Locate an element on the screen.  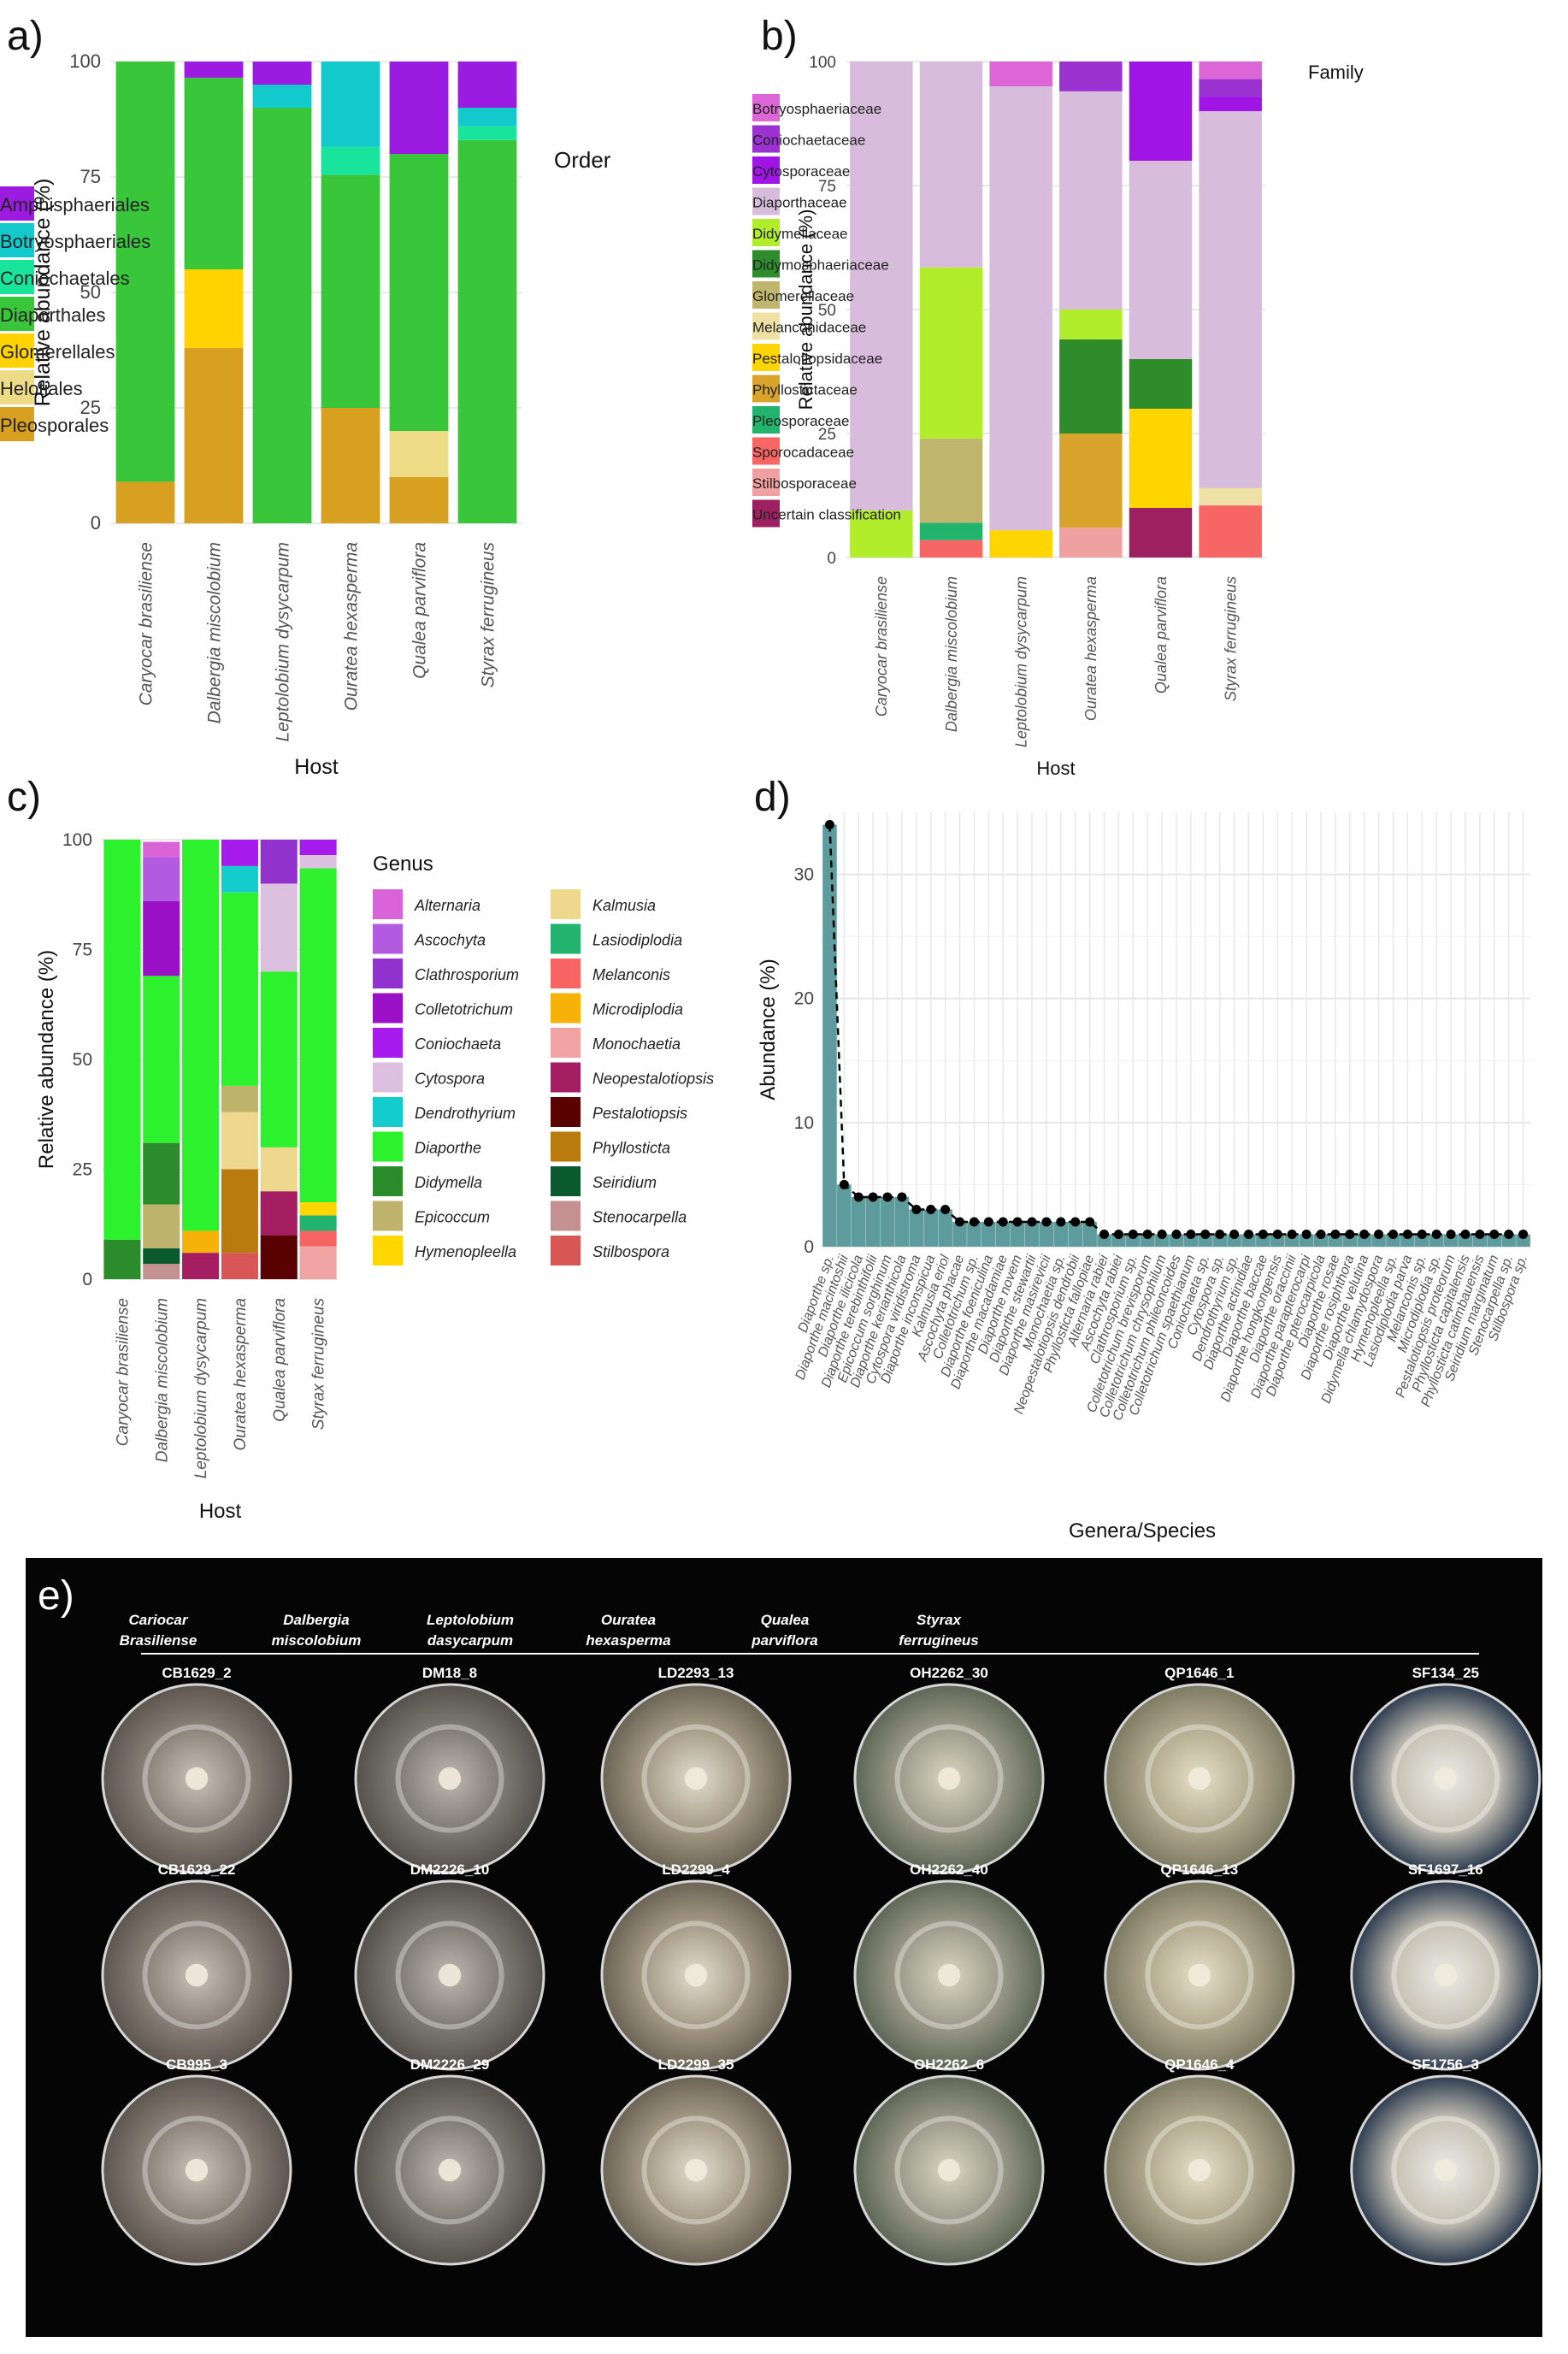
bar-colletotrichum-chrysophilum is located at coordinates (1162, 1240).